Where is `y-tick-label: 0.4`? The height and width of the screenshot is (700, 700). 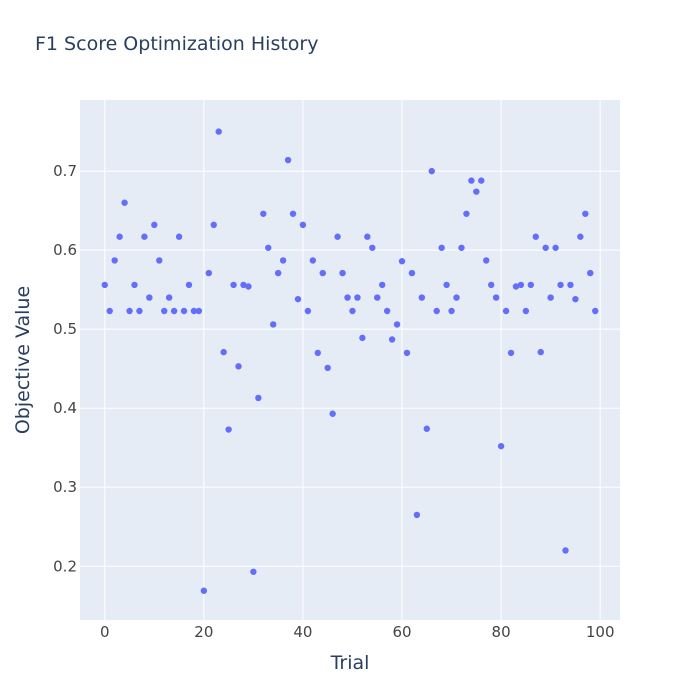
y-tick-label: 0.4 is located at coordinates (65, 408).